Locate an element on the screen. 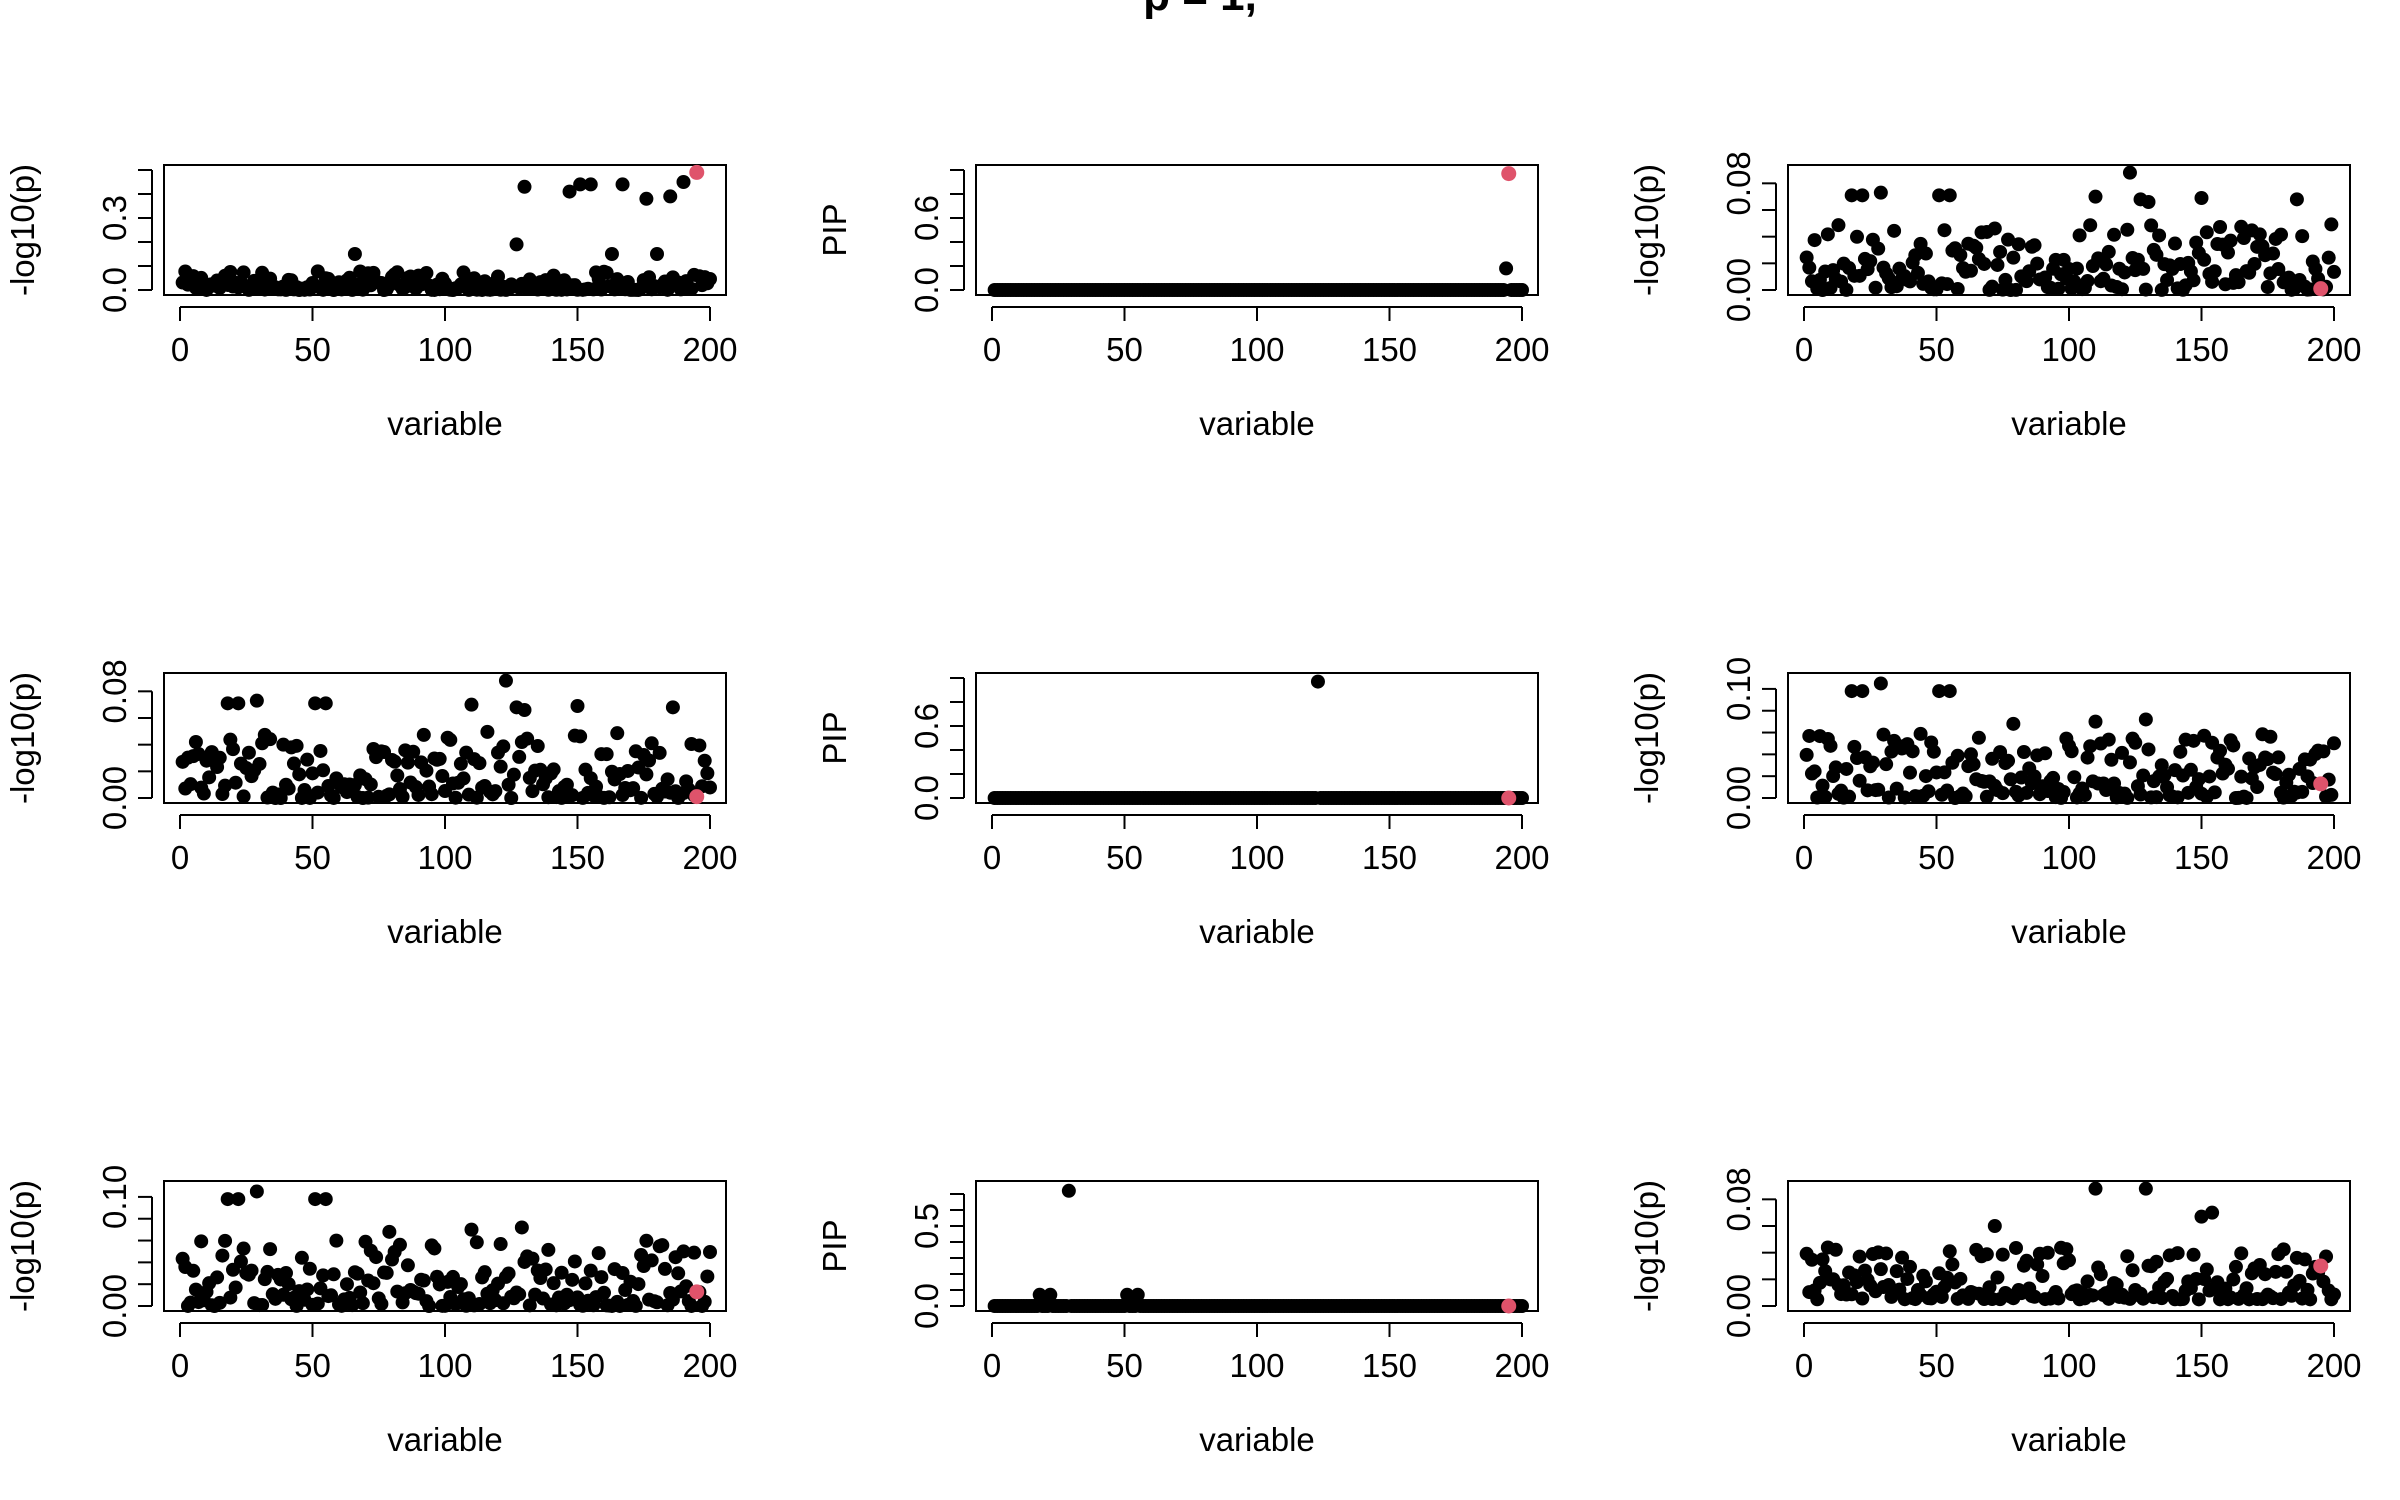 The height and width of the screenshot is (1500, 2400). panel-top-left: 0 50 100 150 200 variable 0.0 0.3 -log10(p) is located at coordinates (371, 303).